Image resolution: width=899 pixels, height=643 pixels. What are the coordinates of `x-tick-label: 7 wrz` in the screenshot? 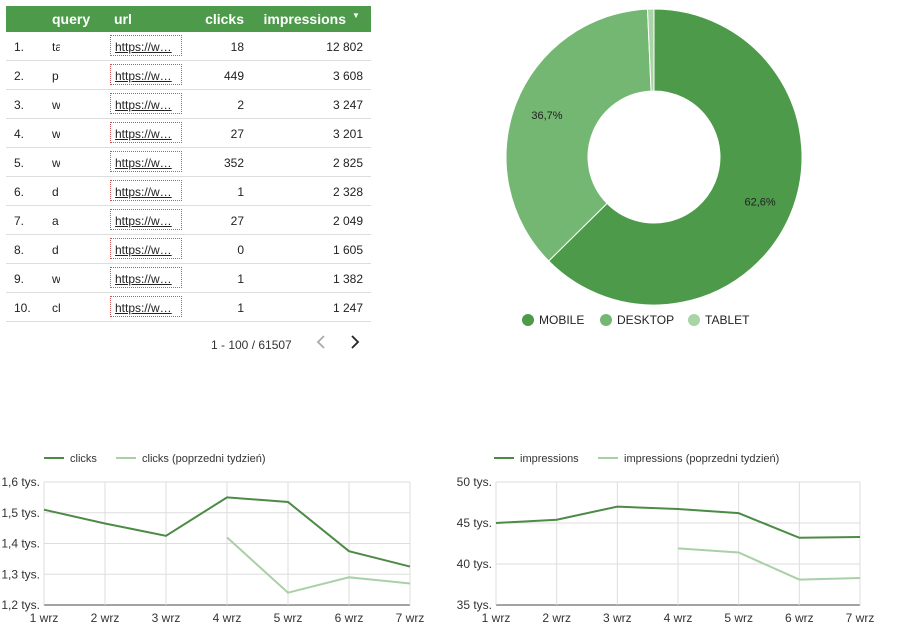 It's located at (860, 618).